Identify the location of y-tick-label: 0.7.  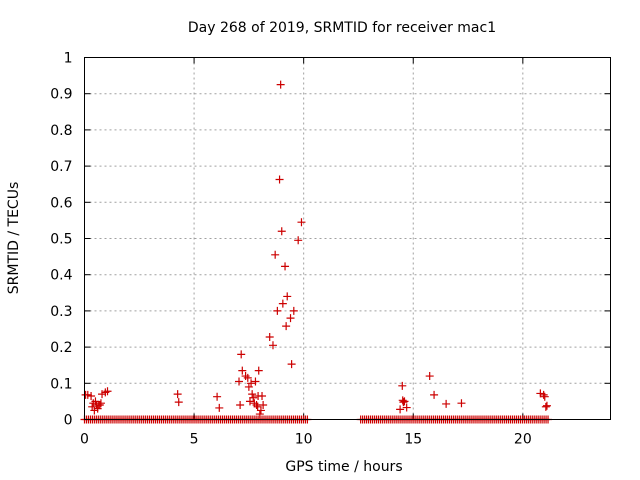
(61, 167).